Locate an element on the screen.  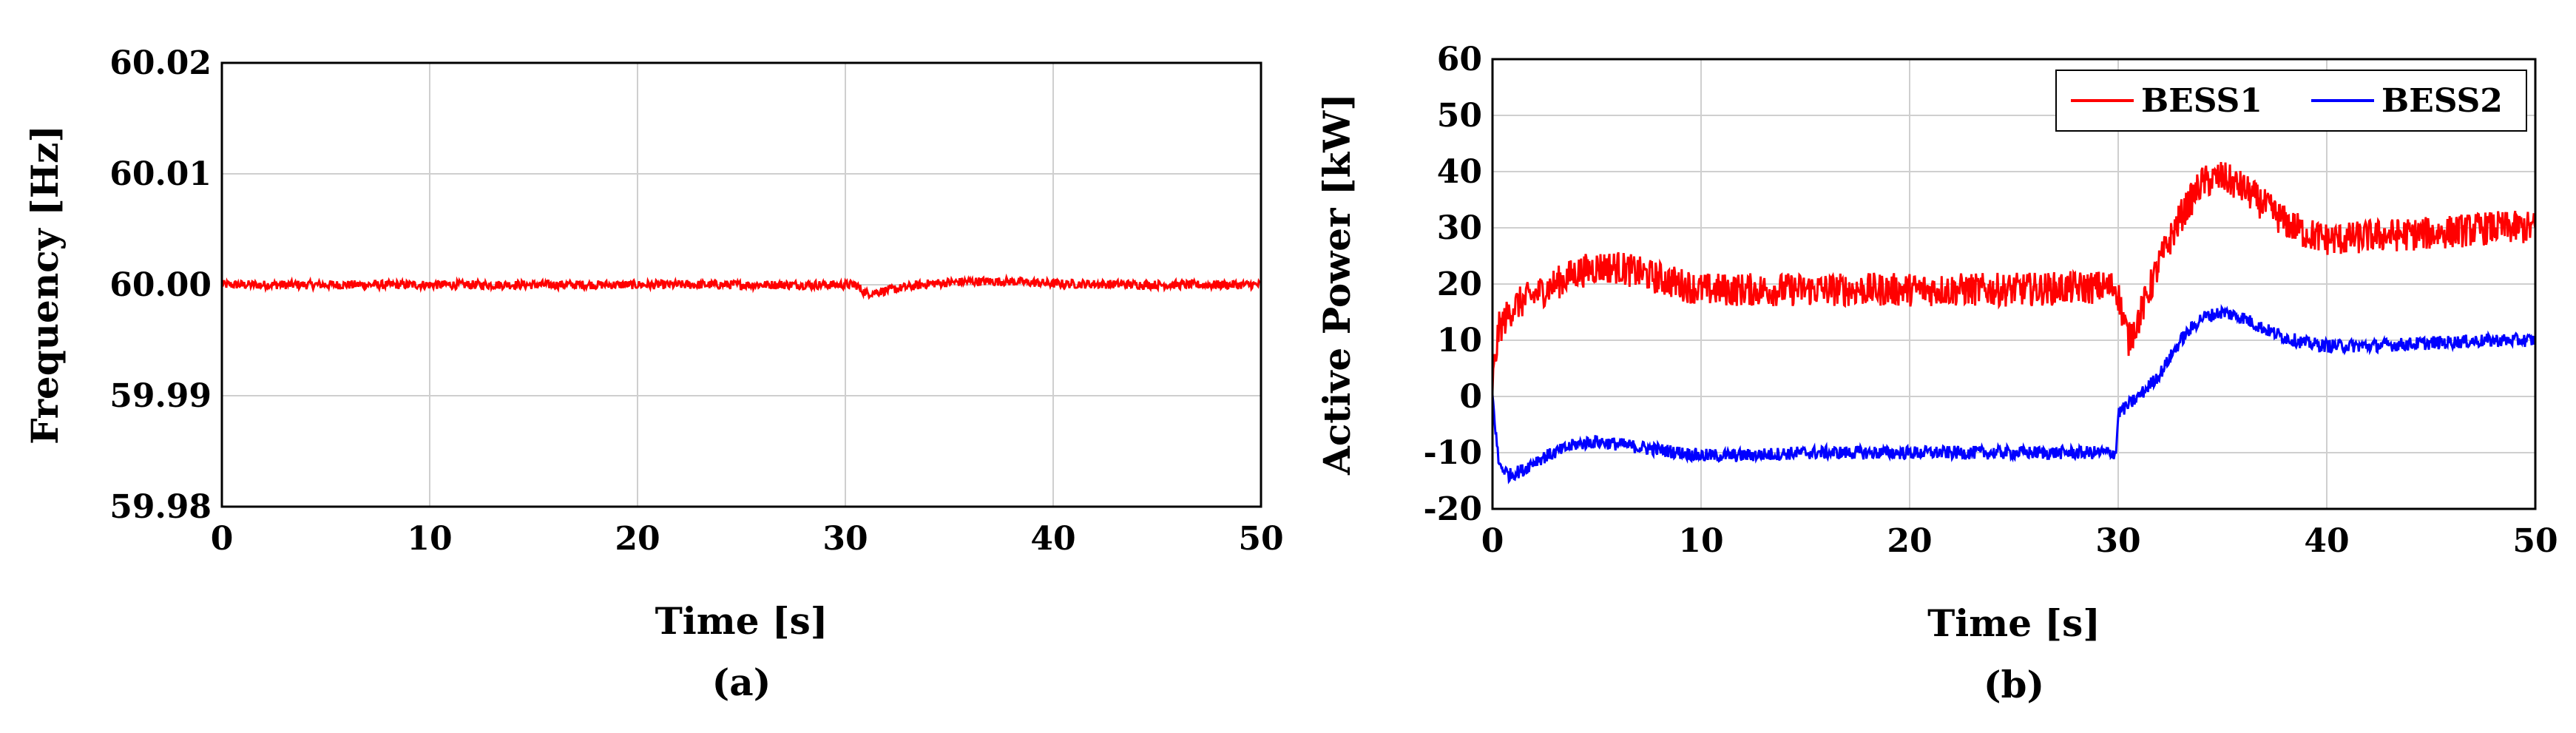
y-tick-label: 30 is located at coordinates (1459, 228).